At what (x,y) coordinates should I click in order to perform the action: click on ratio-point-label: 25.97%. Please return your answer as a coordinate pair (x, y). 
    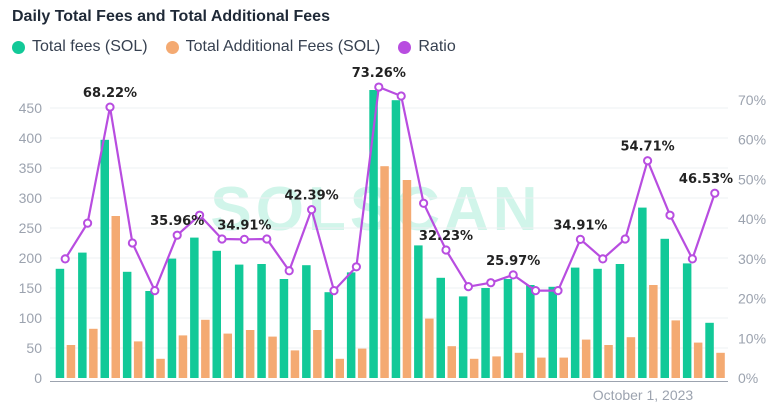
    Looking at the image, I should click on (513, 261).